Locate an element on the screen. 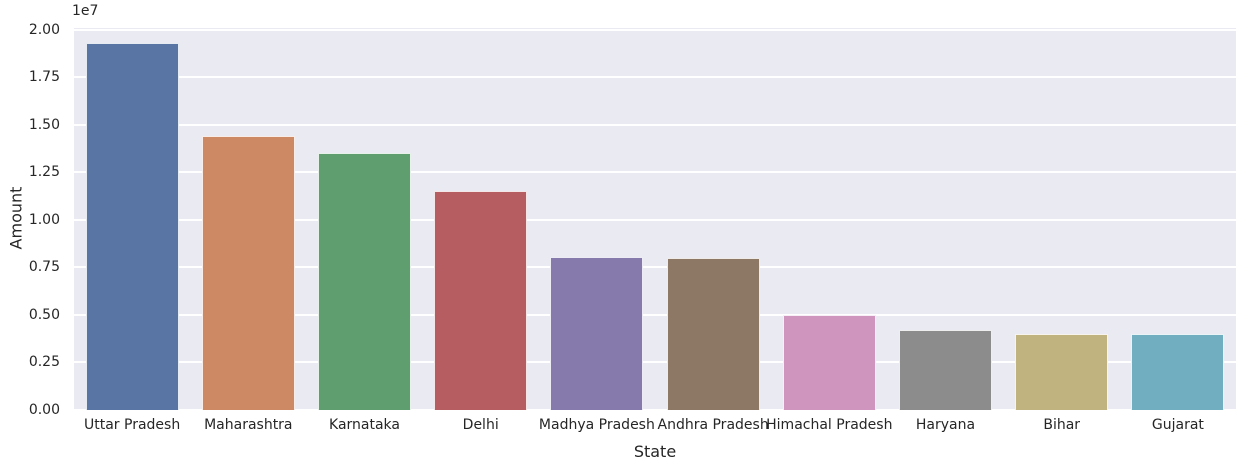  y-tick-label: 1.75 is located at coordinates (44, 77).